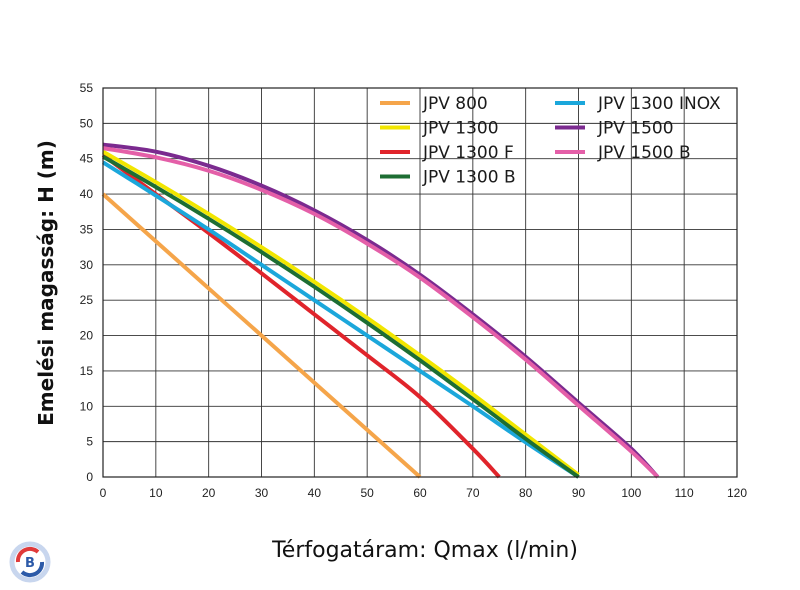 The height and width of the screenshot is (590, 800). What do you see at coordinates (635, 129) in the screenshot?
I see `legend-label-jpv-1500: JPV 1500` at bounding box center [635, 129].